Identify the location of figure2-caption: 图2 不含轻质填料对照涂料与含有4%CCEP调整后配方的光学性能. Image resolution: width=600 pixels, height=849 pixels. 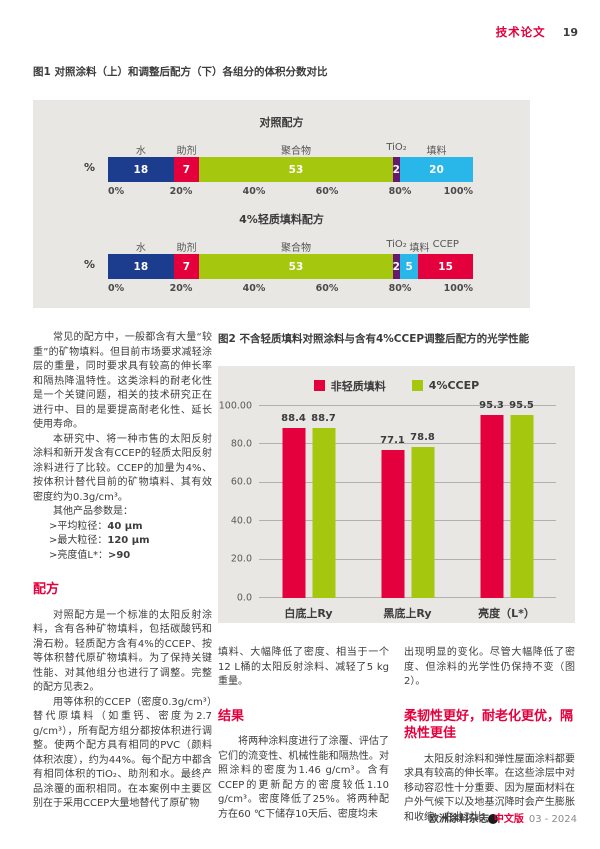
(374, 339).